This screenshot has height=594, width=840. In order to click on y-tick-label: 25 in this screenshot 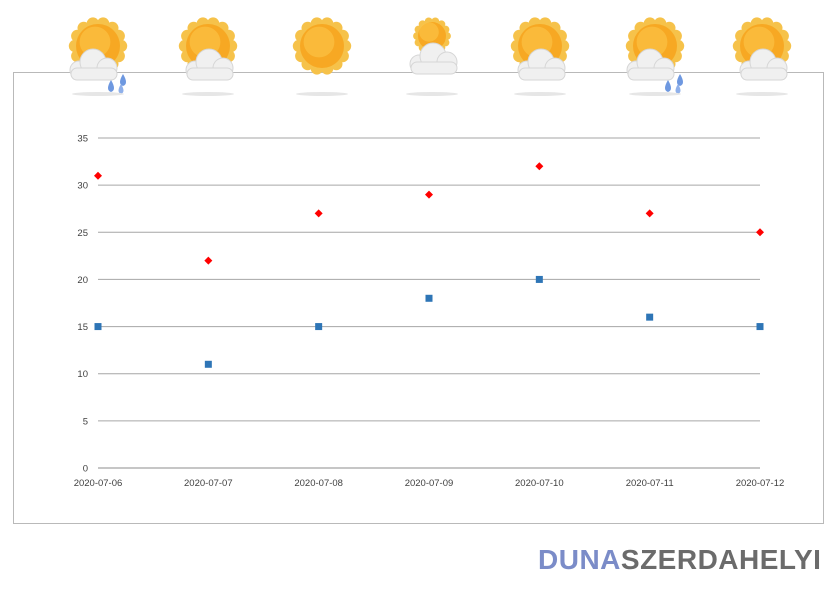, I will do `click(82, 233)`.